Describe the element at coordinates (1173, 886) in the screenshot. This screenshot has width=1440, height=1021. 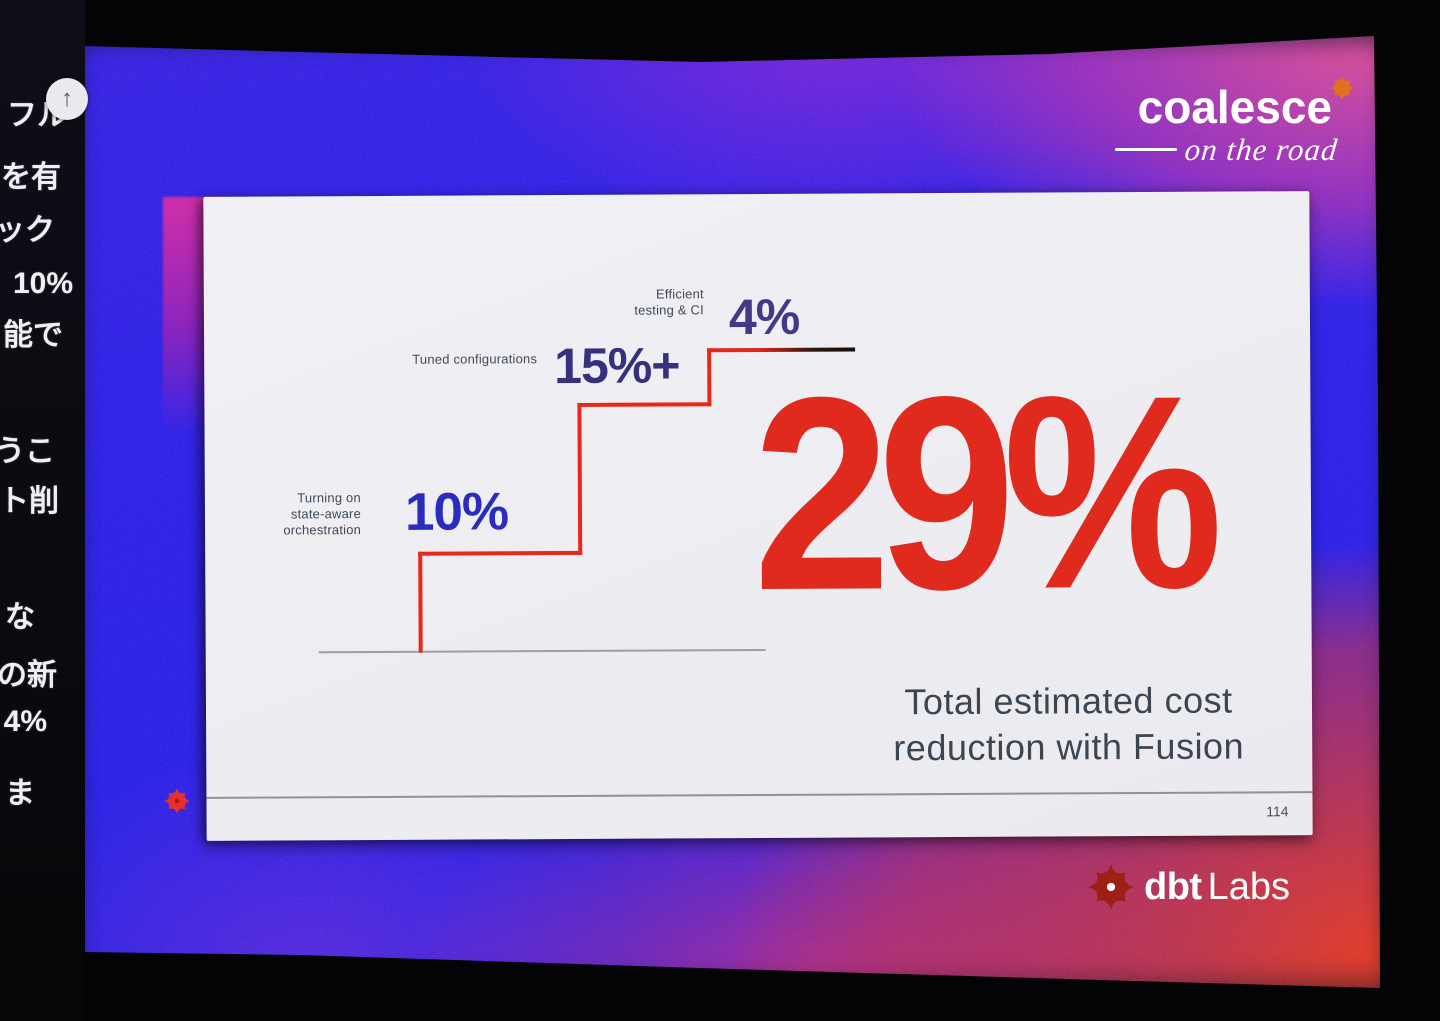
I see `dbt-wordmark-bold: dbt` at that location.